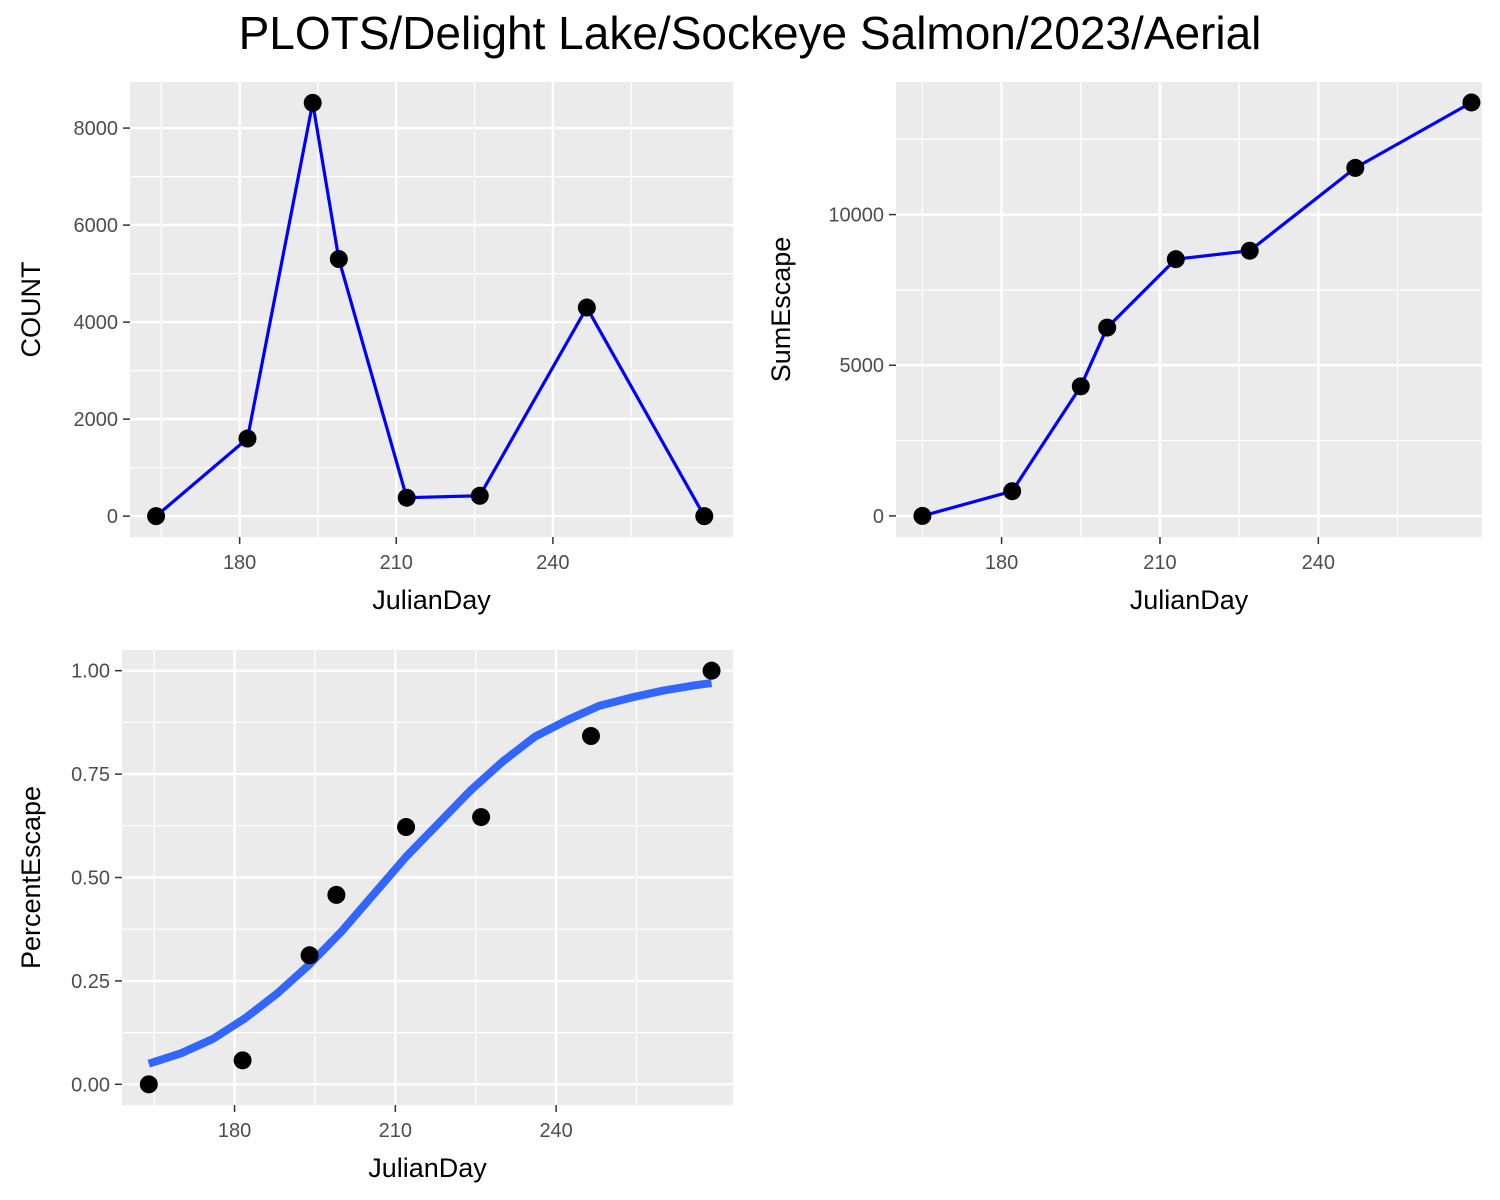 The image size is (1500, 1200). I want to click on panel-background, so click(1189, 309).